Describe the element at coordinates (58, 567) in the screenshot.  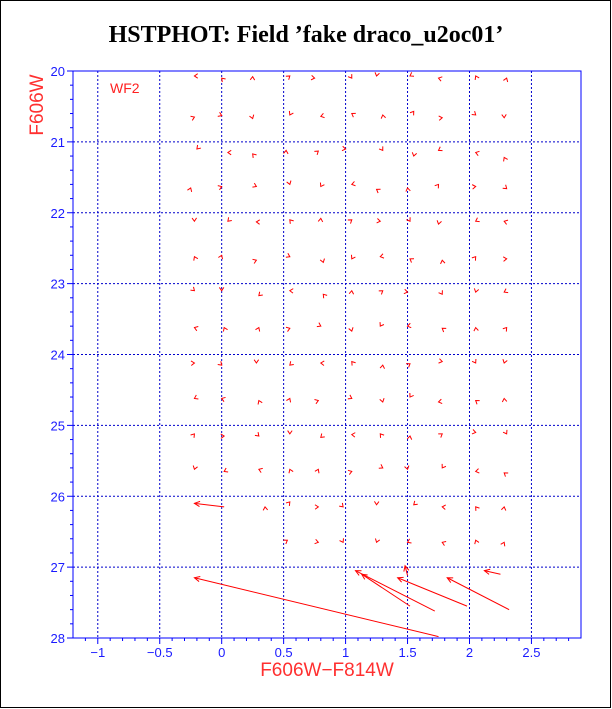
I see `y-tick-label: 27` at that location.